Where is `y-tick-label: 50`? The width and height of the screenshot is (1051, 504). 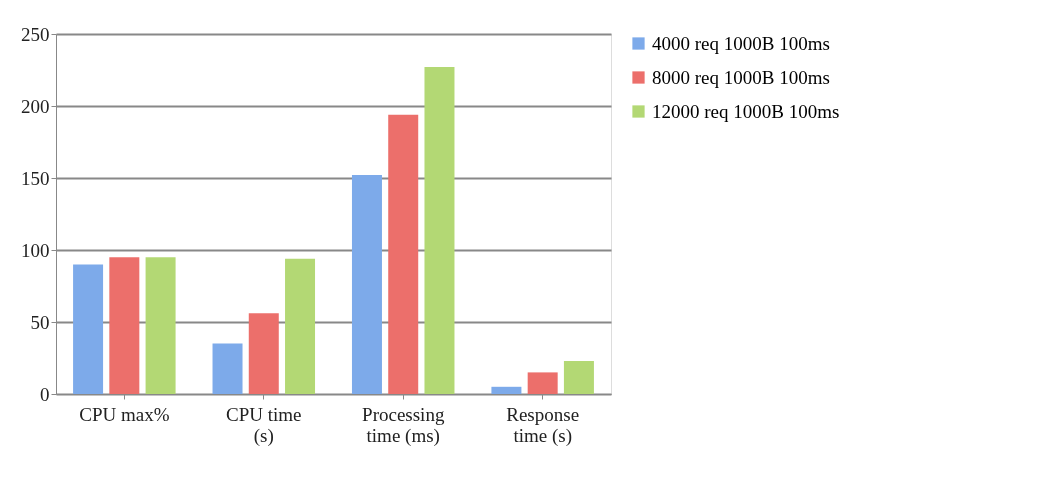 y-tick-label: 50 is located at coordinates (40, 322).